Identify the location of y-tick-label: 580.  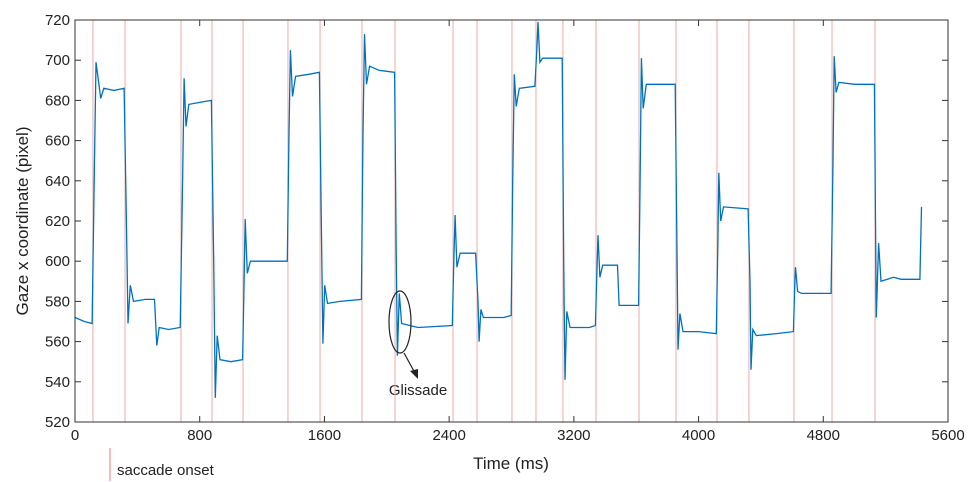
(57, 301).